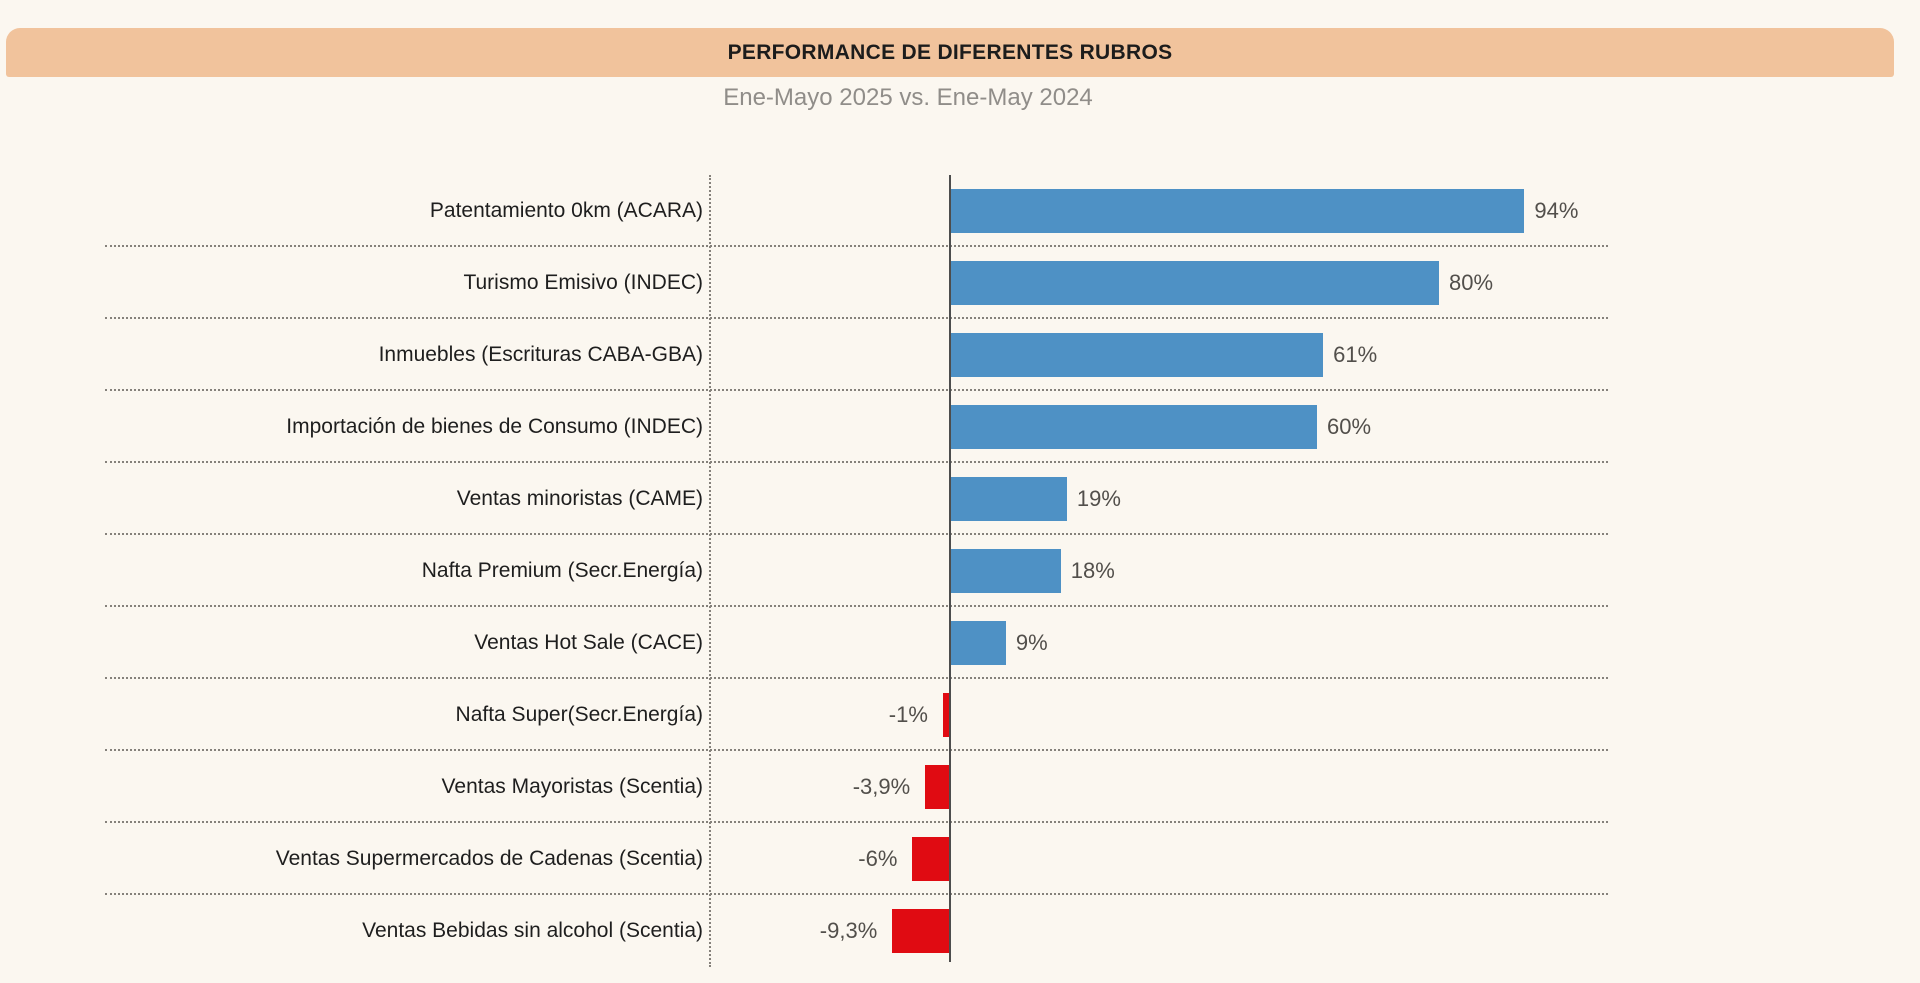 This screenshot has width=1920, height=983. I want to click on value-label: -3,9%, so click(881, 786).